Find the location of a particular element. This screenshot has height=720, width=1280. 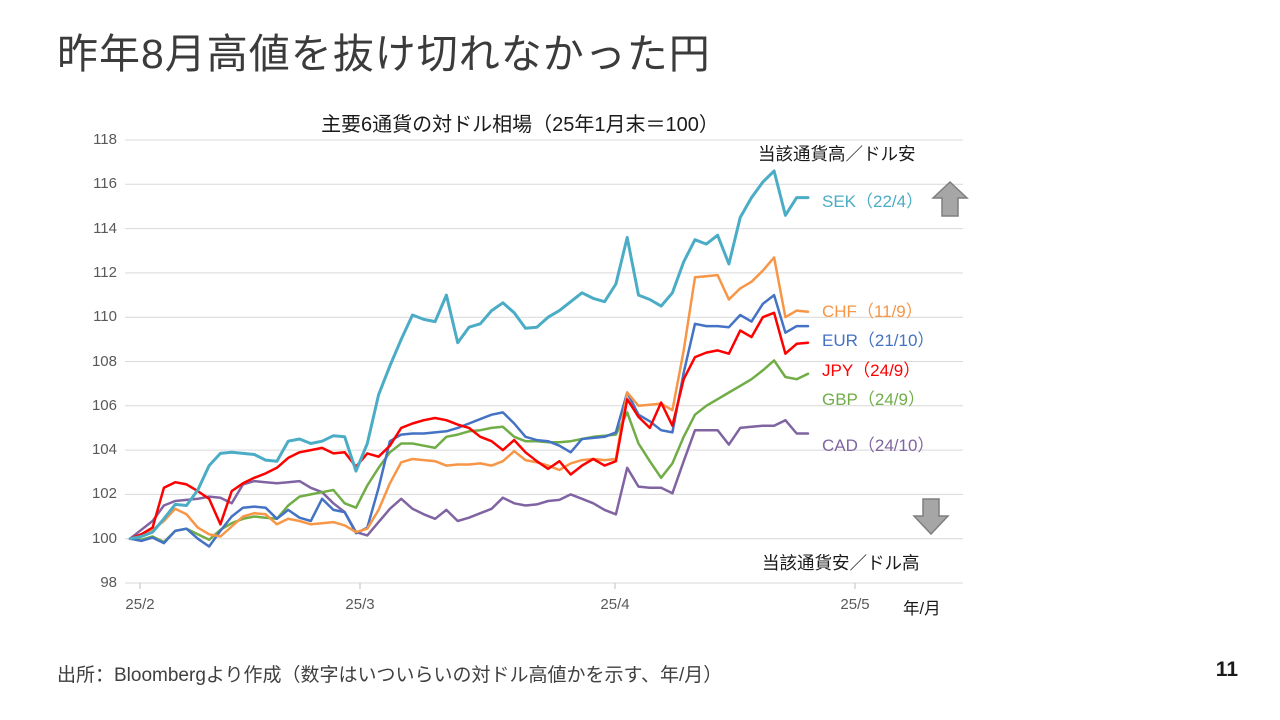

series-label-sek: SEK（22/4） is located at coordinates (873, 201).